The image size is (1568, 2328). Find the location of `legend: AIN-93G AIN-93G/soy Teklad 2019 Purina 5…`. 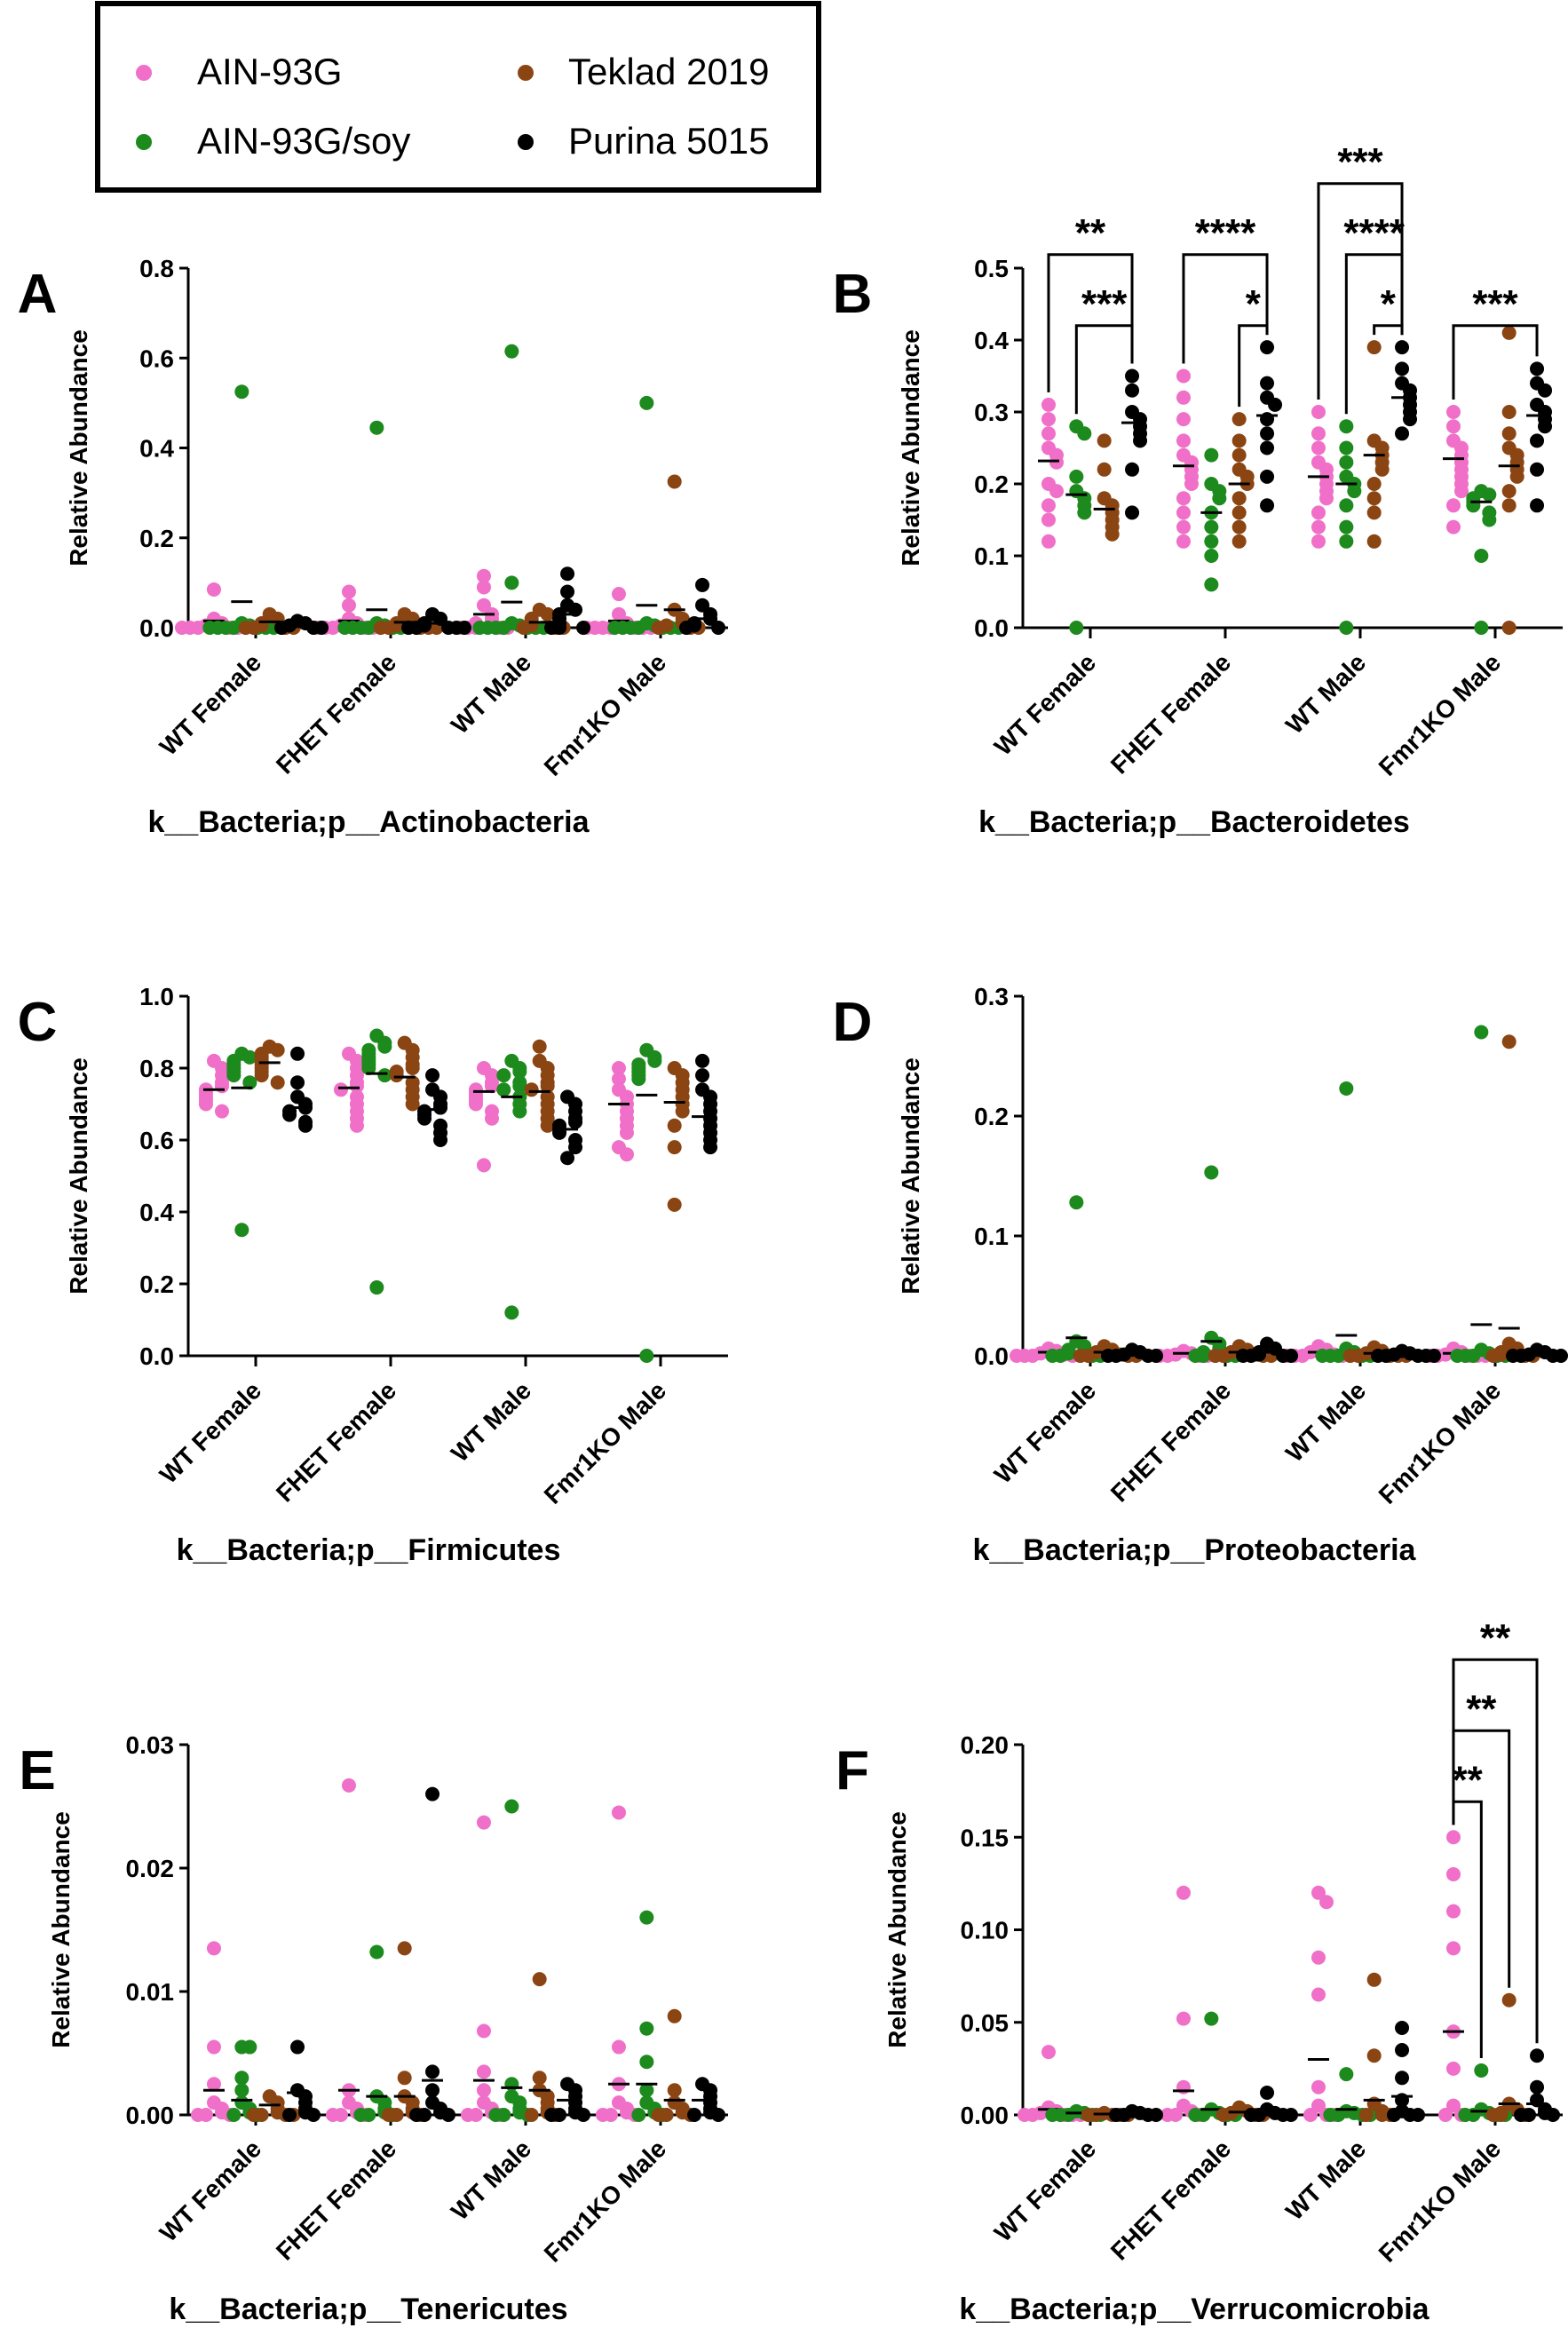

legend: AIN-93G AIN-93G/soy Teklad 2019 Purina 5… is located at coordinates (458, 97).